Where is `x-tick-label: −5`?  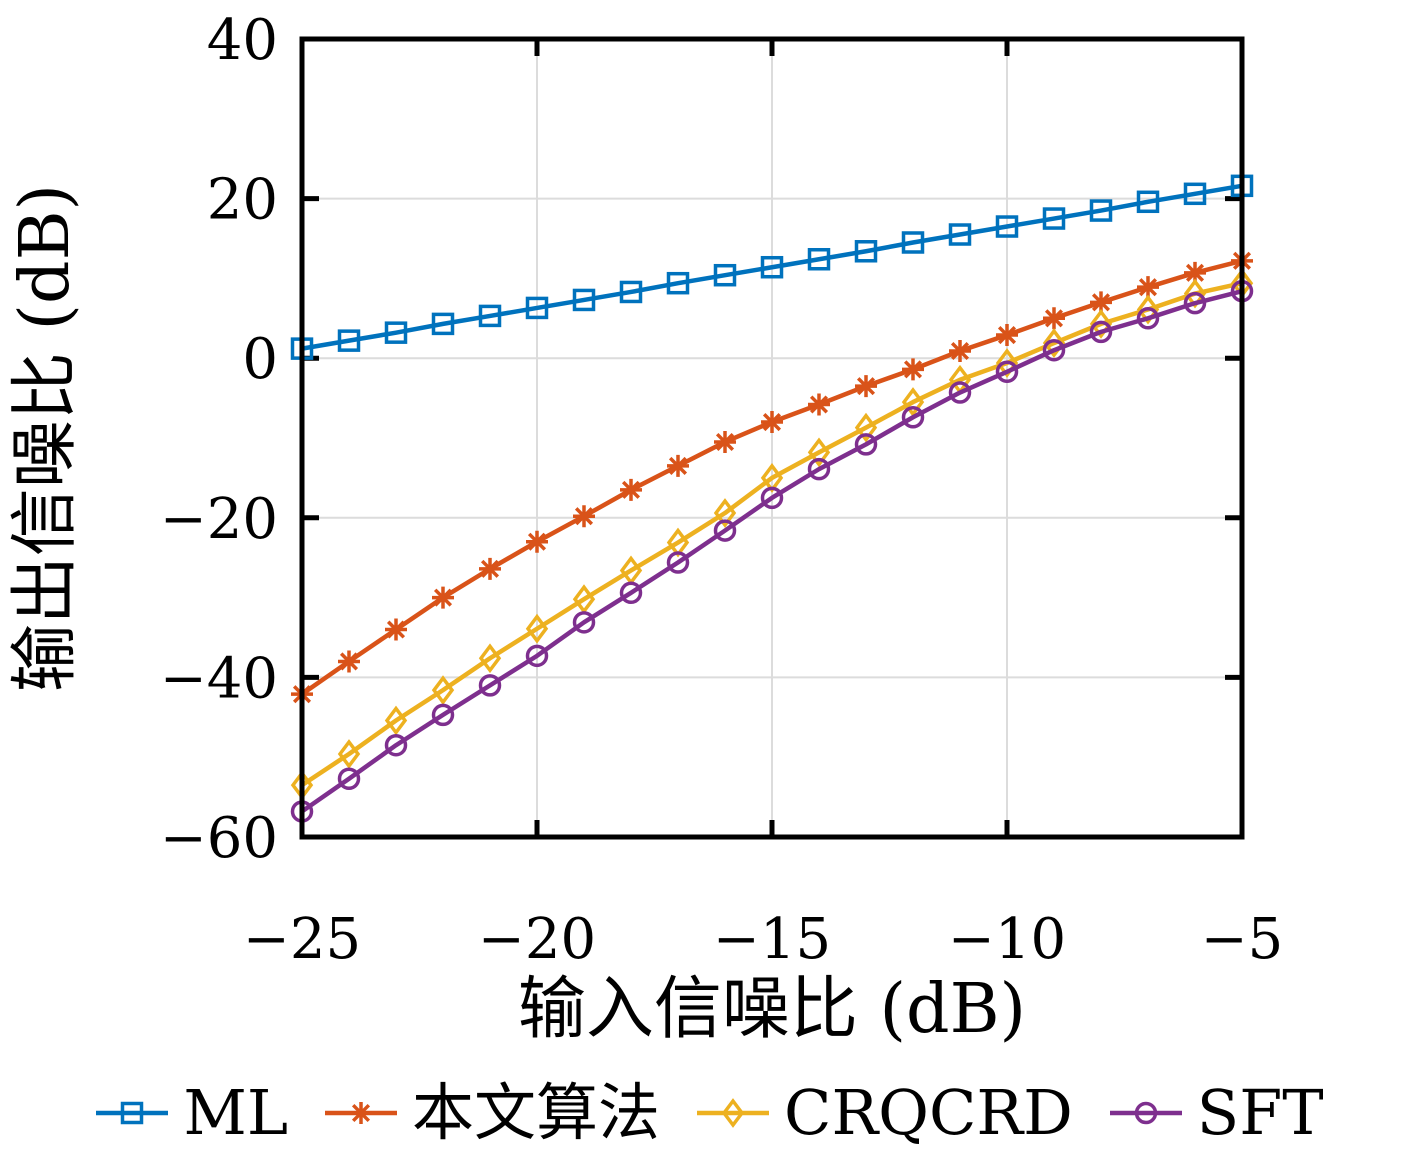 x-tick-label: −5 is located at coordinates (1242, 939).